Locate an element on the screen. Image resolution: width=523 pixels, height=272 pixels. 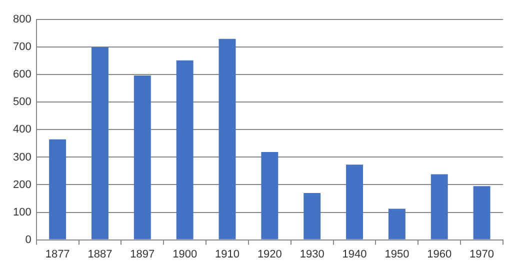
y-tick-label: 400 is located at coordinates (22, 130).